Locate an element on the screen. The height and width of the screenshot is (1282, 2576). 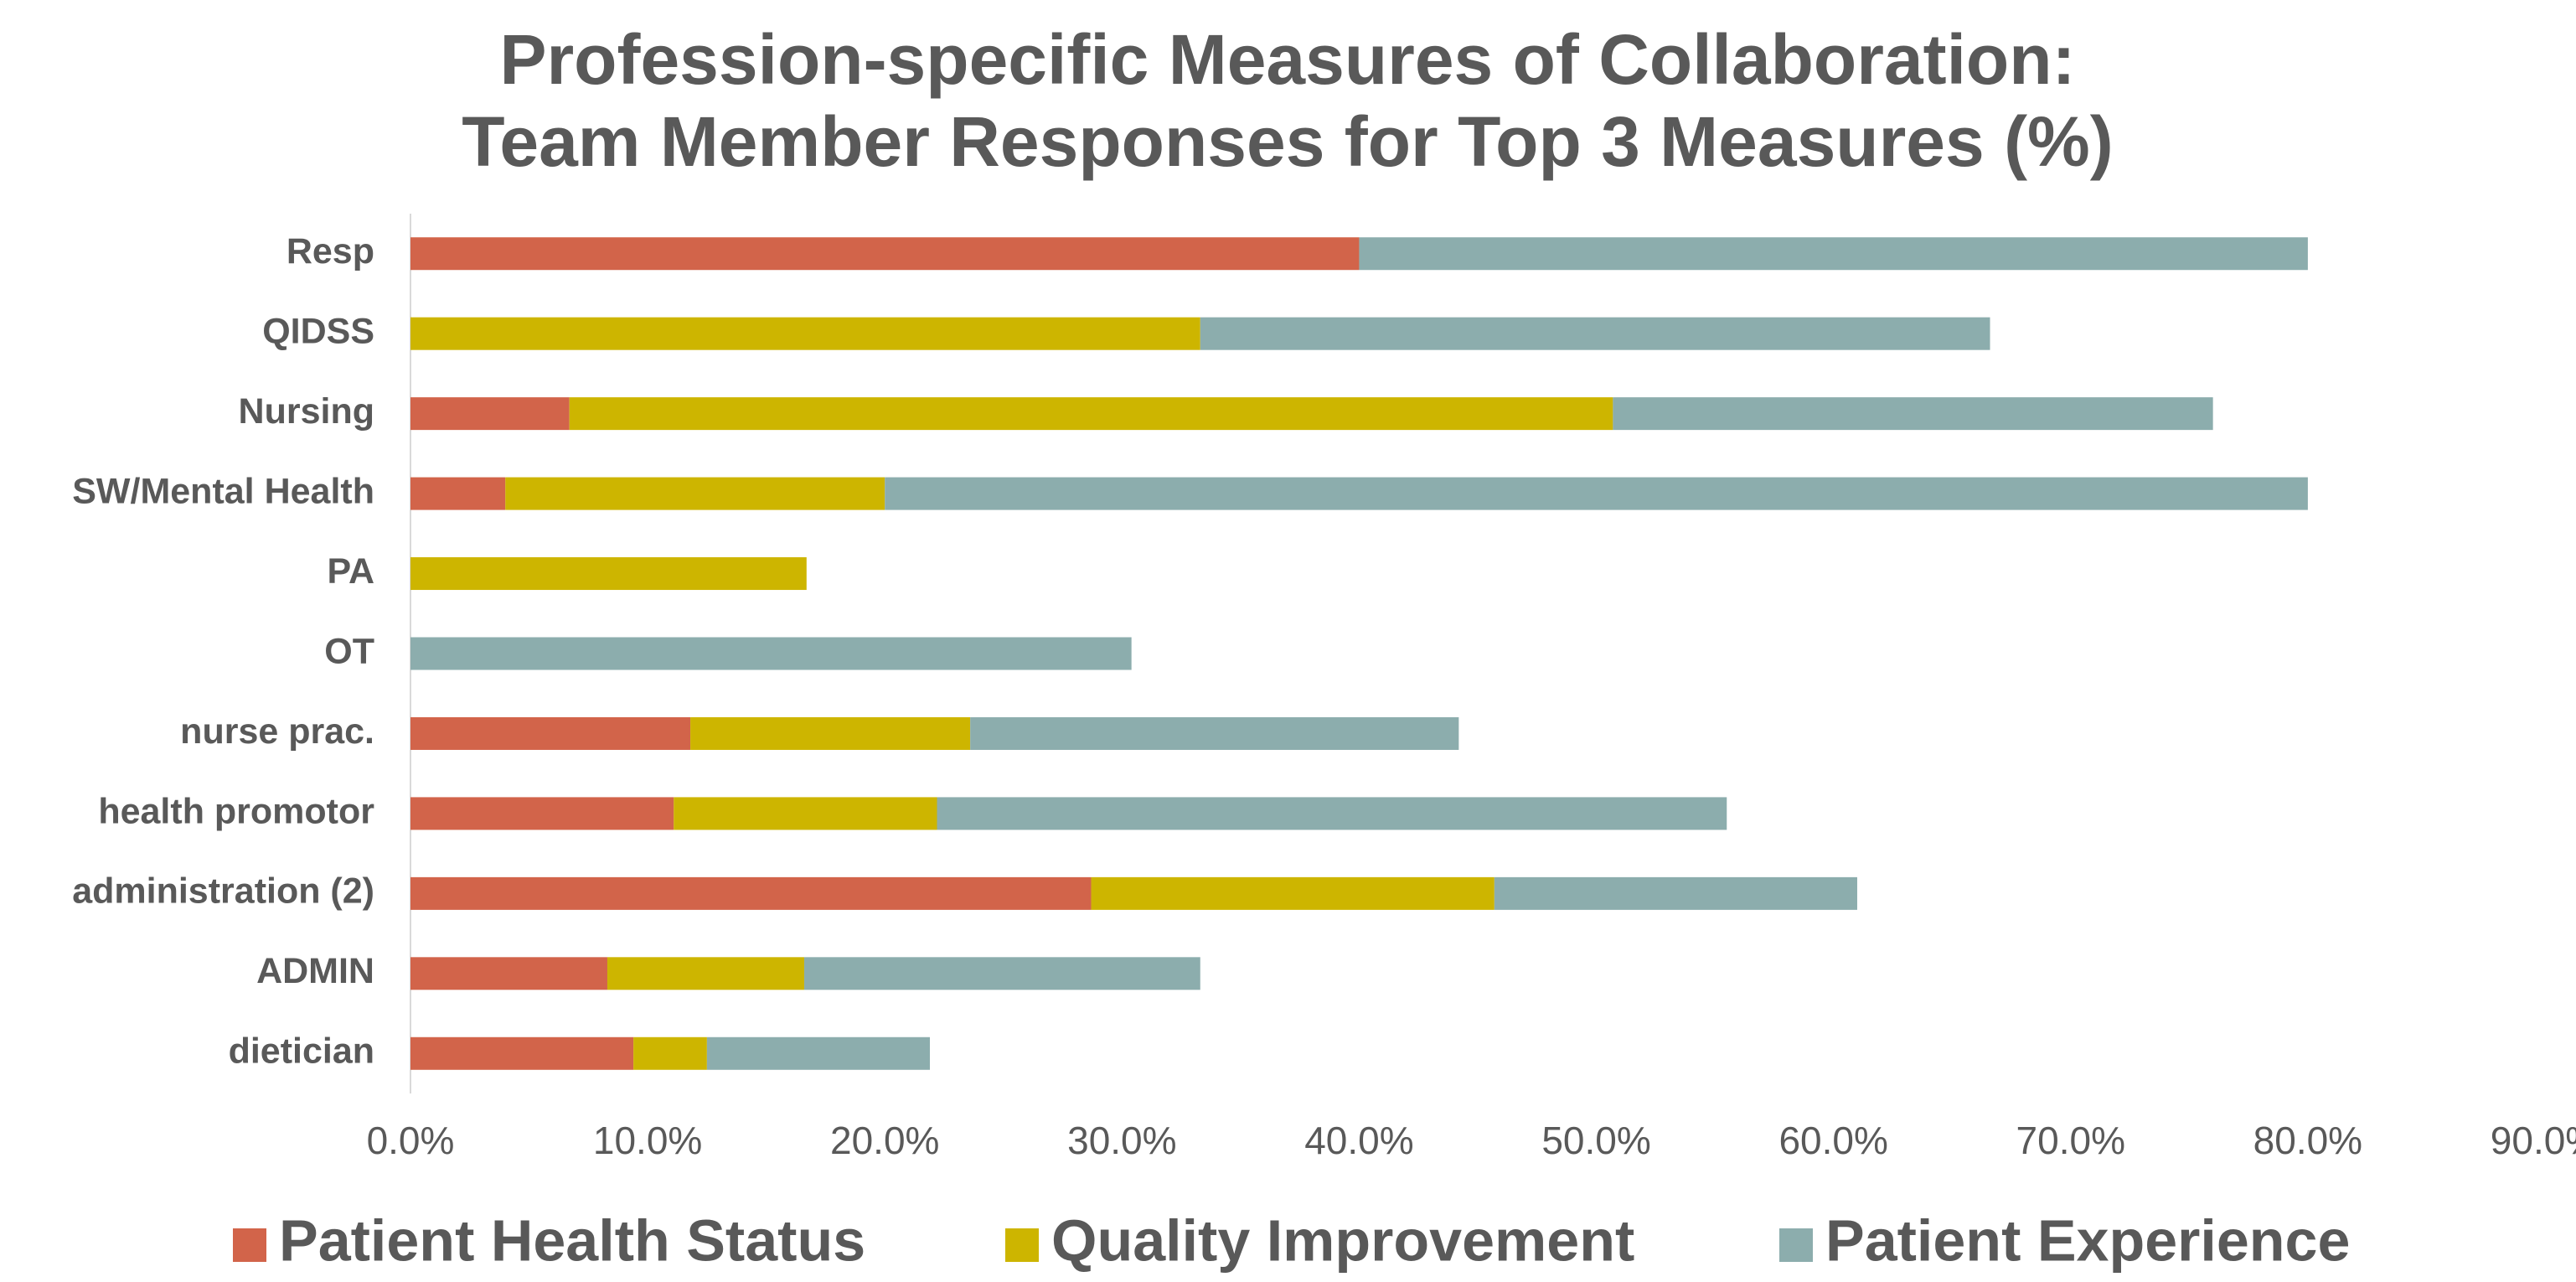
x-tick-label: 80.0% is located at coordinates (2307, 1140).